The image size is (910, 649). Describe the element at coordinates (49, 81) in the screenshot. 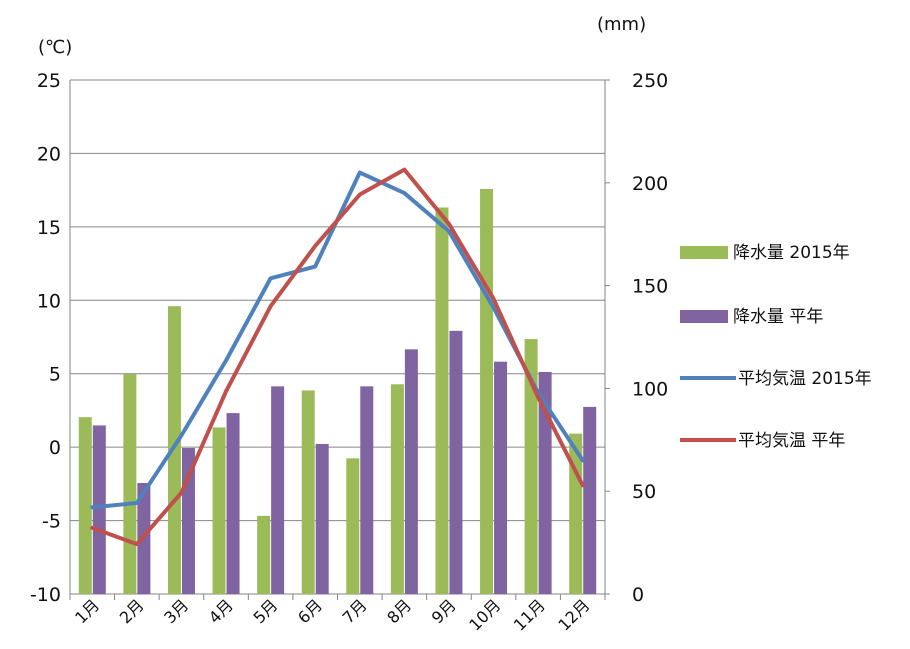

I see `left-tick-label: 25` at that location.